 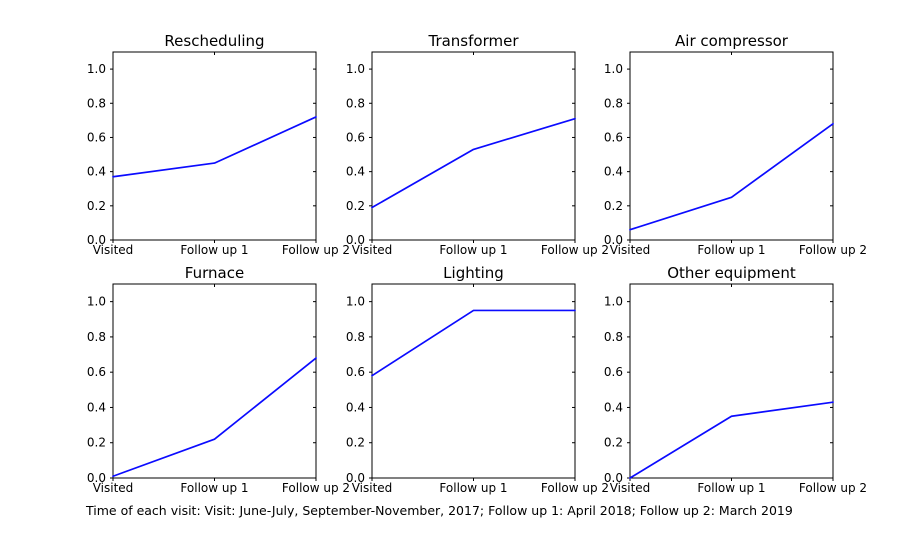 What do you see at coordinates (214, 273) in the screenshot?
I see `subplot-title: Furnace` at bounding box center [214, 273].